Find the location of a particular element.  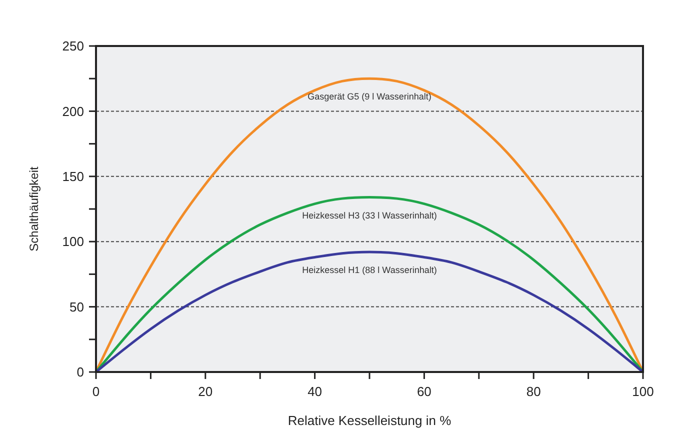

x-axis-title: Relative Kesselleistung in % is located at coordinates (370, 420).